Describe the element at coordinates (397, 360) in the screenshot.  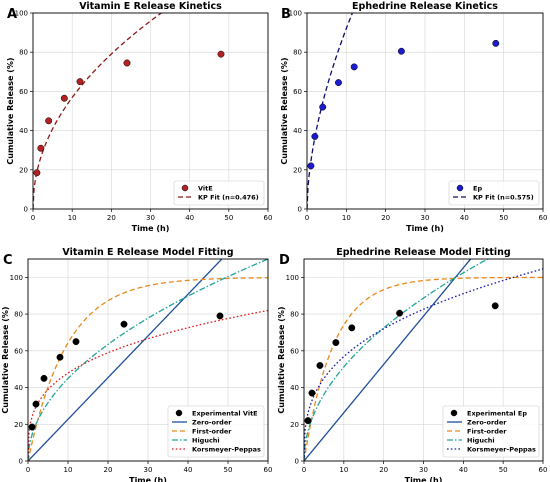
I see `series-line-higuchi` at that location.